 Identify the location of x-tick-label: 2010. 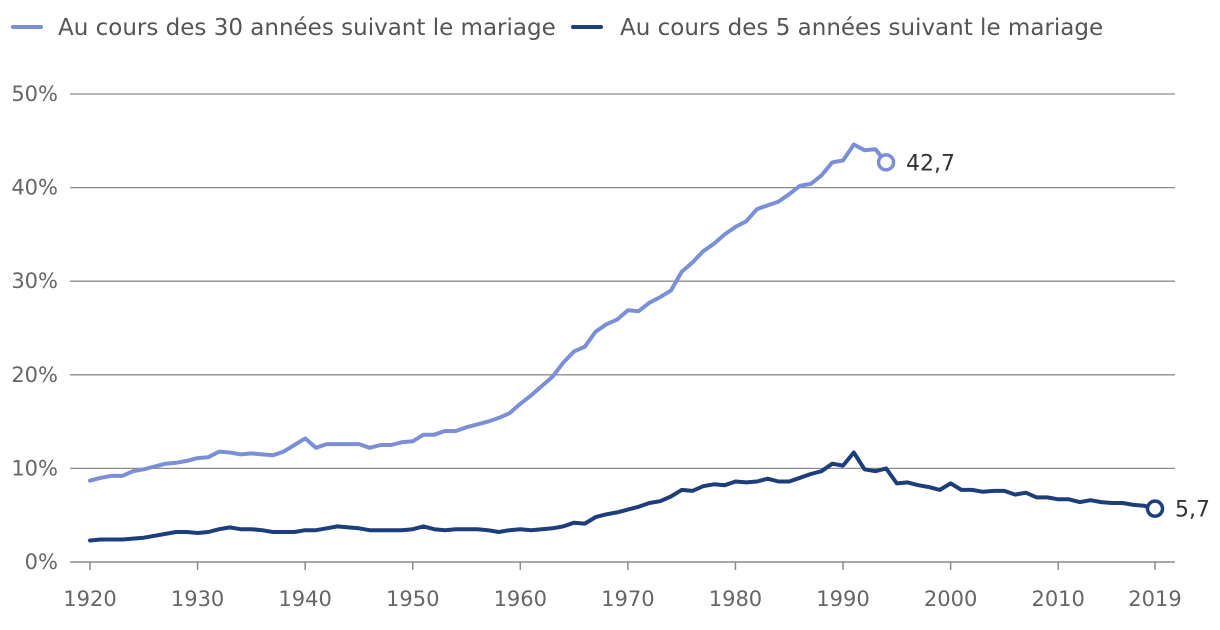
(1057, 599).